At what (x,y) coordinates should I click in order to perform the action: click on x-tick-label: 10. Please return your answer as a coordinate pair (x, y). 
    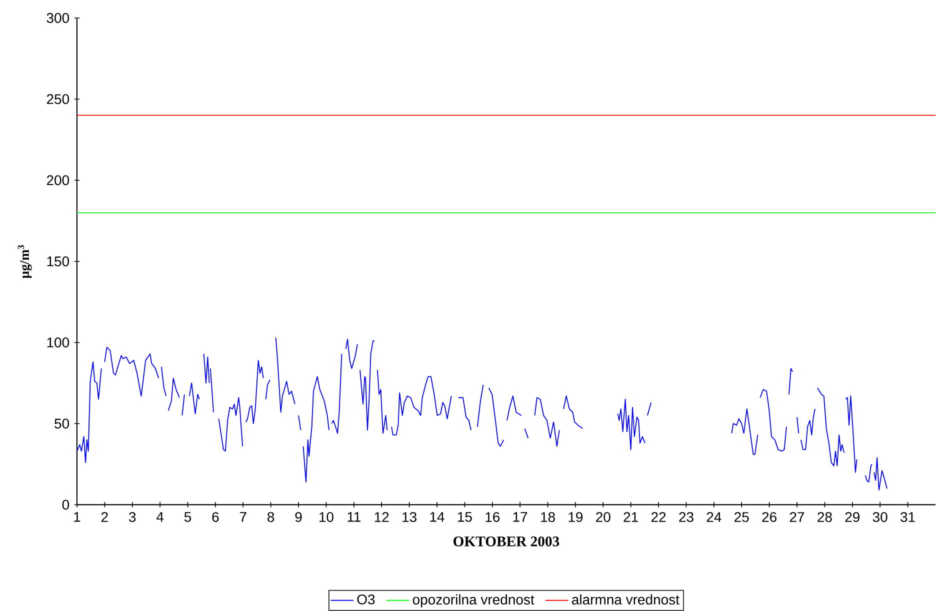
    Looking at the image, I should click on (326, 517).